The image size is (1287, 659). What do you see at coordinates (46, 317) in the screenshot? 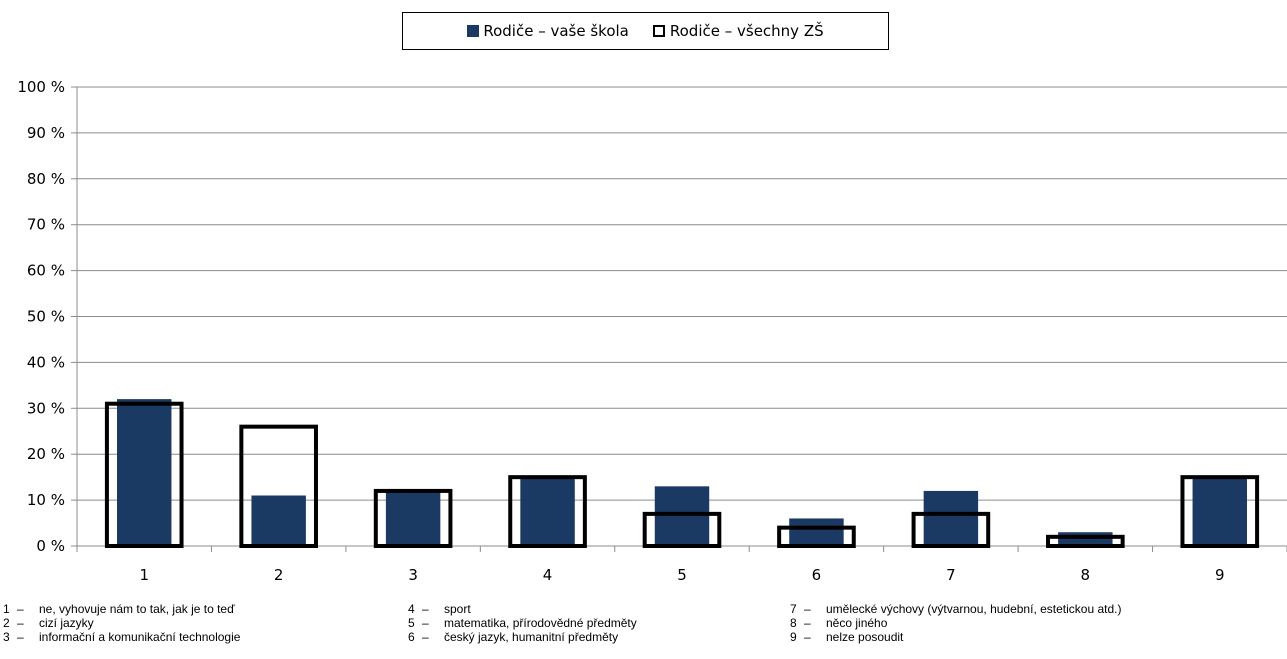
I see `y-tick-label: 50 %` at bounding box center [46, 317].